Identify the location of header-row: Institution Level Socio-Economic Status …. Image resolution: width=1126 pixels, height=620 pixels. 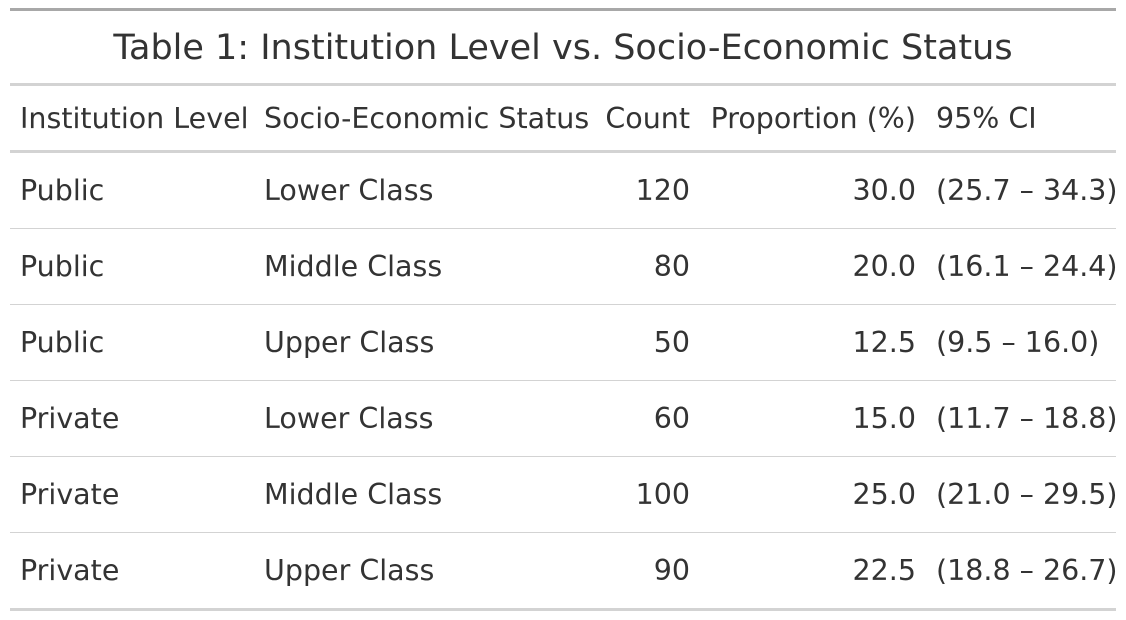
(563, 119).